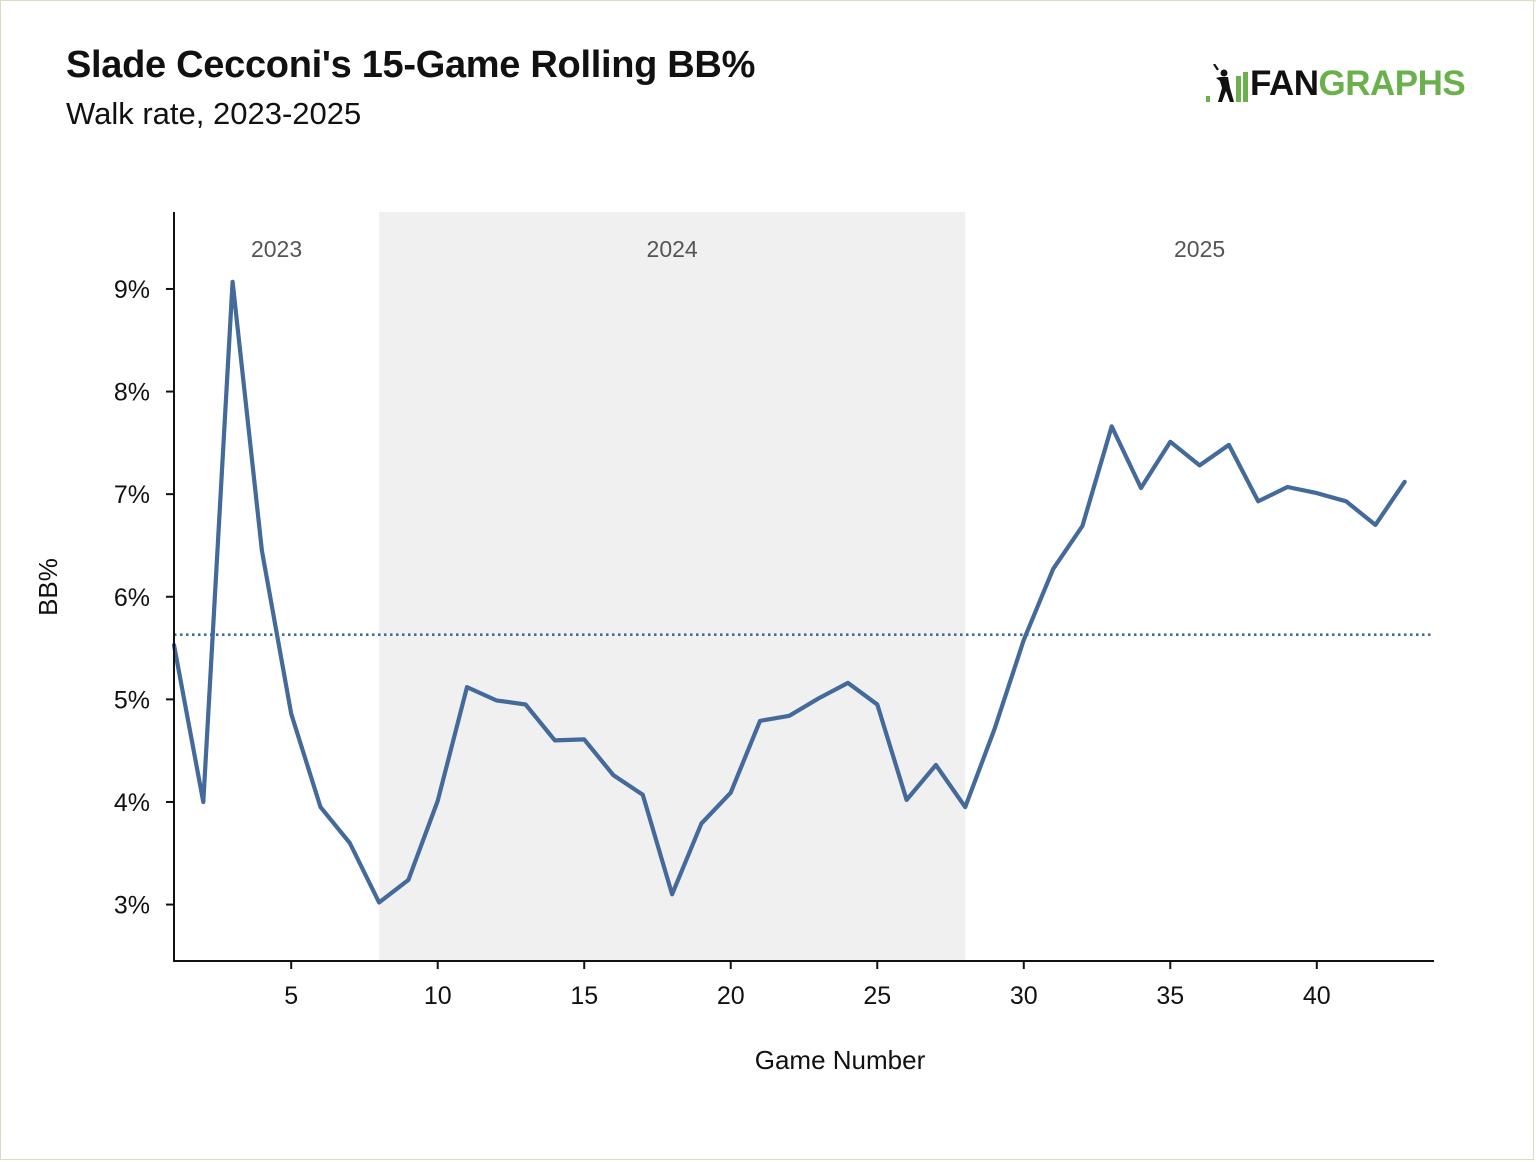 Image resolution: width=1536 pixels, height=1162 pixels. I want to click on fangraphs-logo: FANGRAPHS, so click(1335, 83).